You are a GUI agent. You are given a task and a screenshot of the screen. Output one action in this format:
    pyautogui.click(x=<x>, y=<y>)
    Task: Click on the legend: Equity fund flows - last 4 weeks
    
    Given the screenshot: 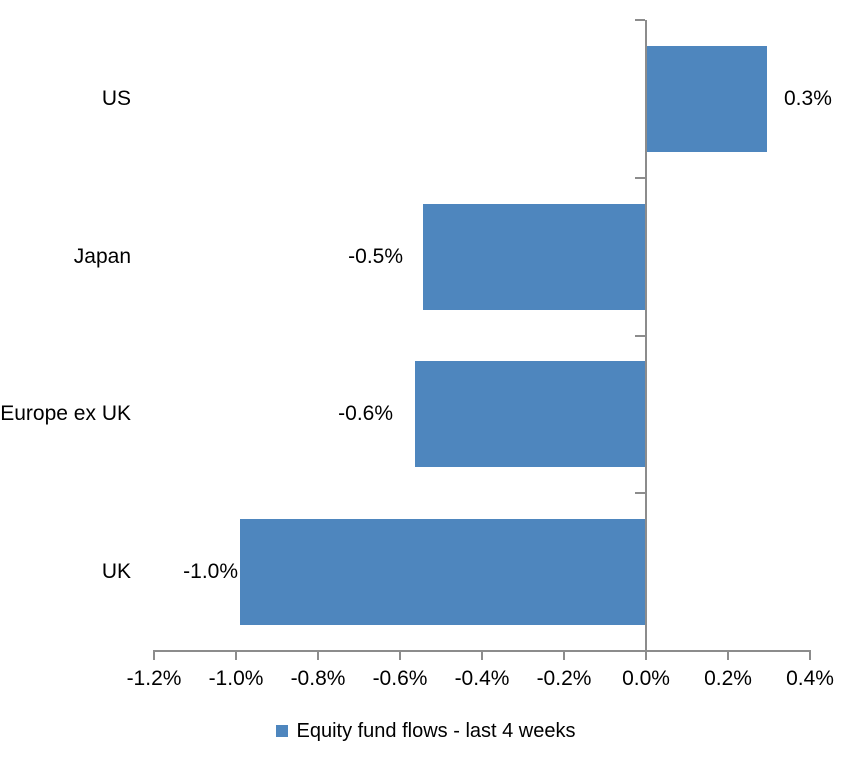 What is the action you would take?
    pyautogui.click(x=426, y=731)
    